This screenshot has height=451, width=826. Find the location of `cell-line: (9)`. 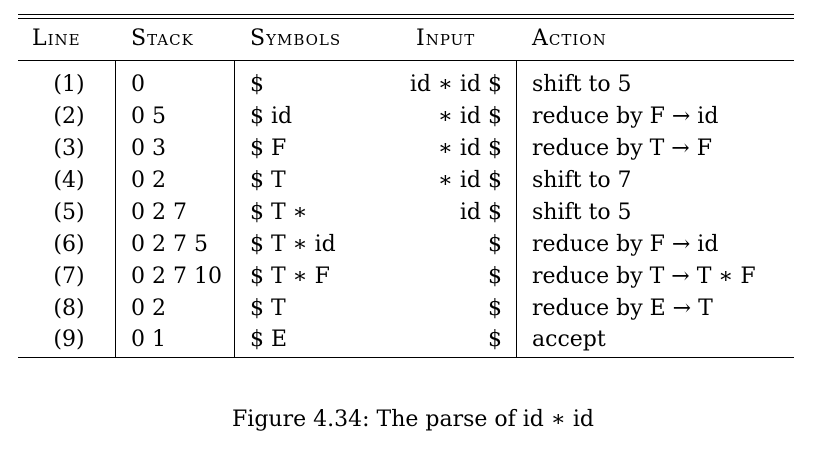

cell-line: (9) is located at coordinates (69, 339).